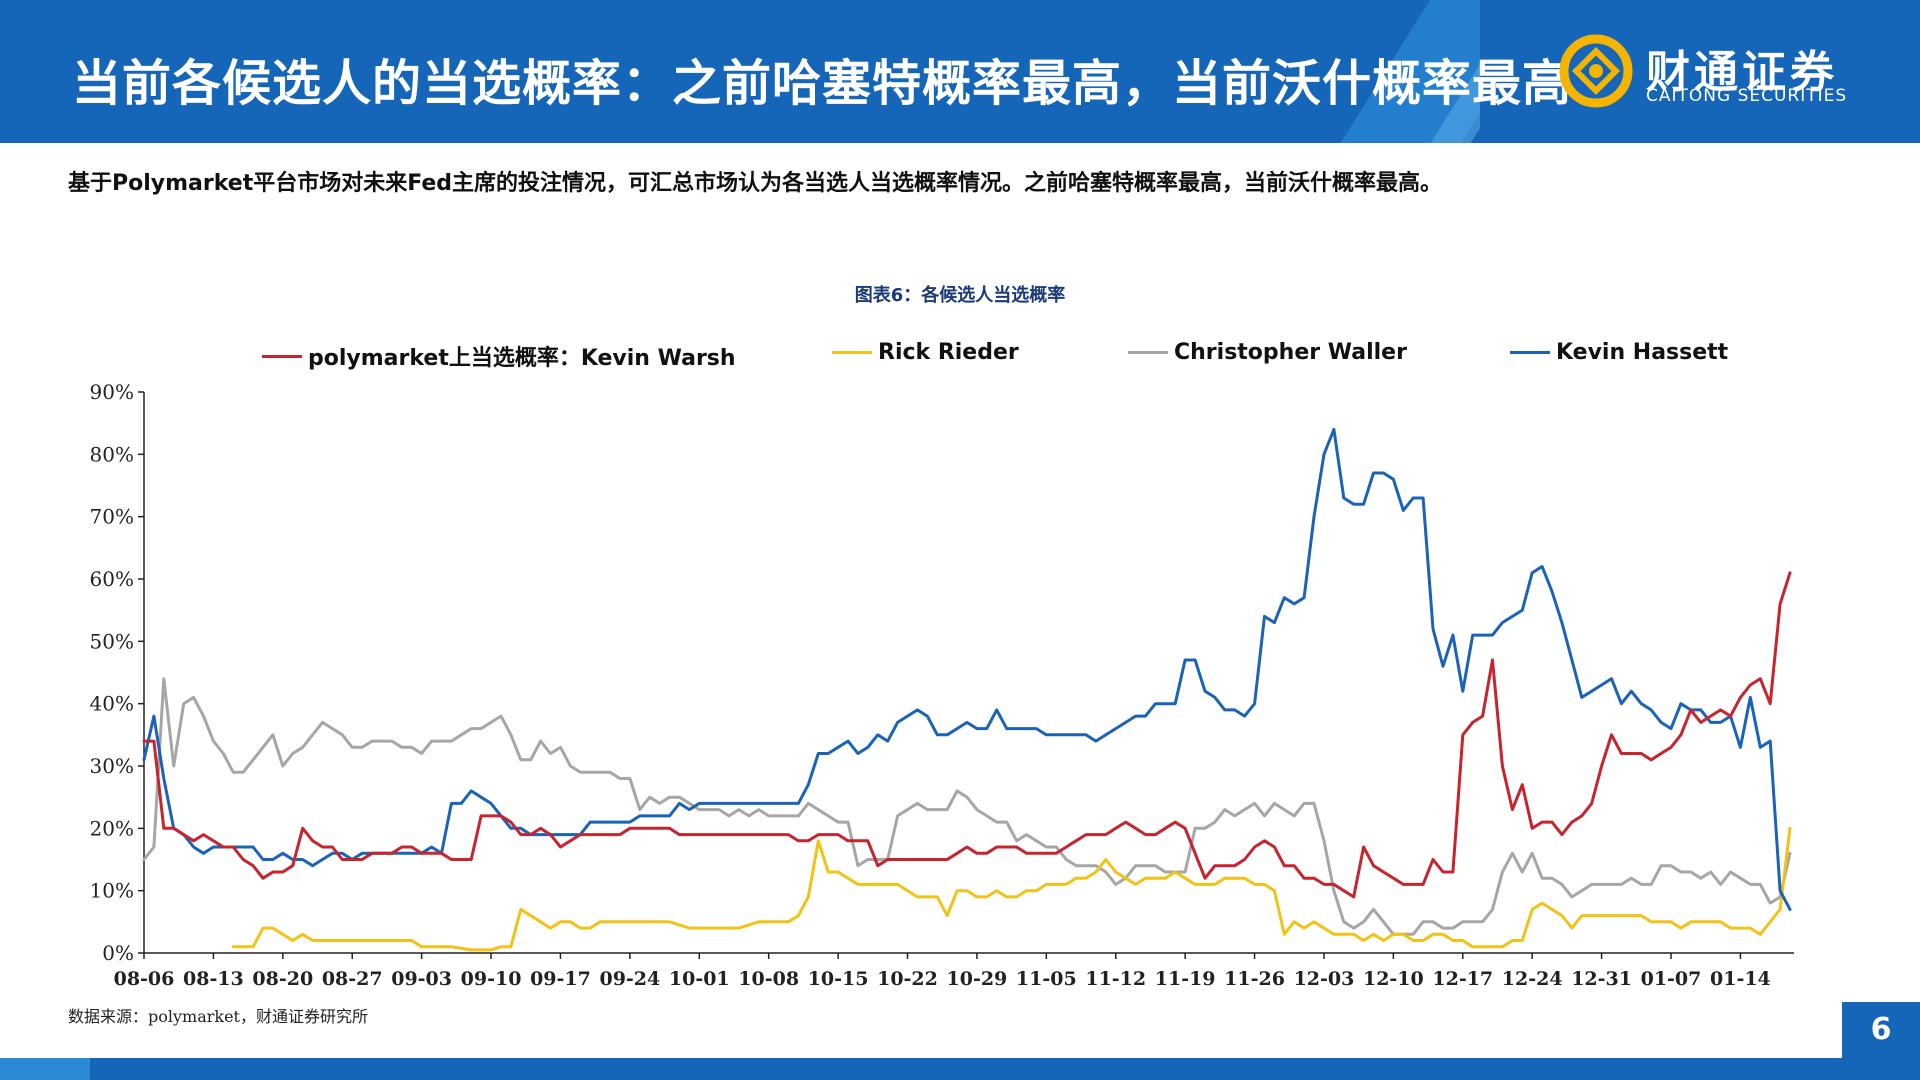  What do you see at coordinates (1324, 979) in the screenshot?
I see `x-tick-label: 12-03` at bounding box center [1324, 979].